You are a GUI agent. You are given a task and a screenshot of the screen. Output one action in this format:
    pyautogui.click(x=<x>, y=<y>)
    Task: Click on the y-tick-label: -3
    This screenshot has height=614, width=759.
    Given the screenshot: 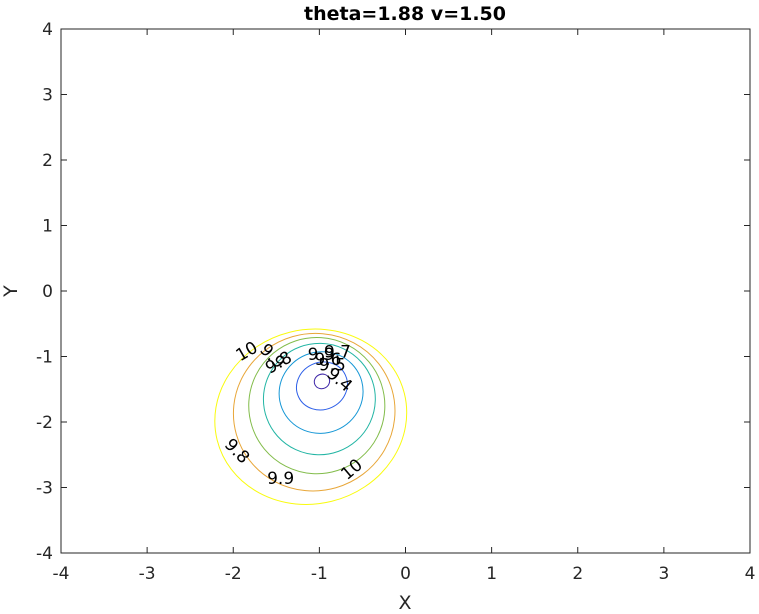 What is the action you would take?
    pyautogui.click(x=44, y=489)
    